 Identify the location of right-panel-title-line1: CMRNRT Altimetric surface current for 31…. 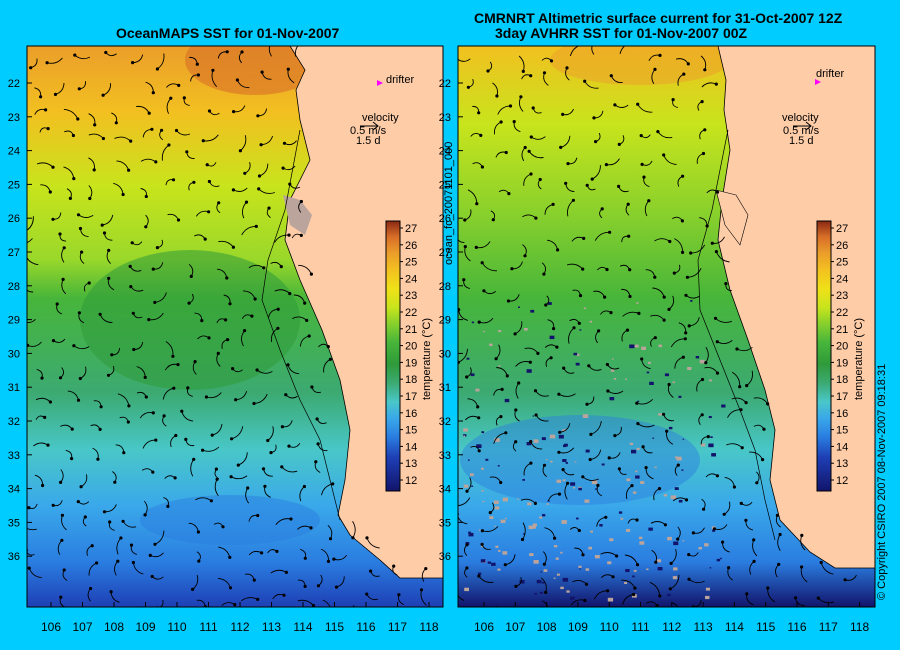
(658, 18).